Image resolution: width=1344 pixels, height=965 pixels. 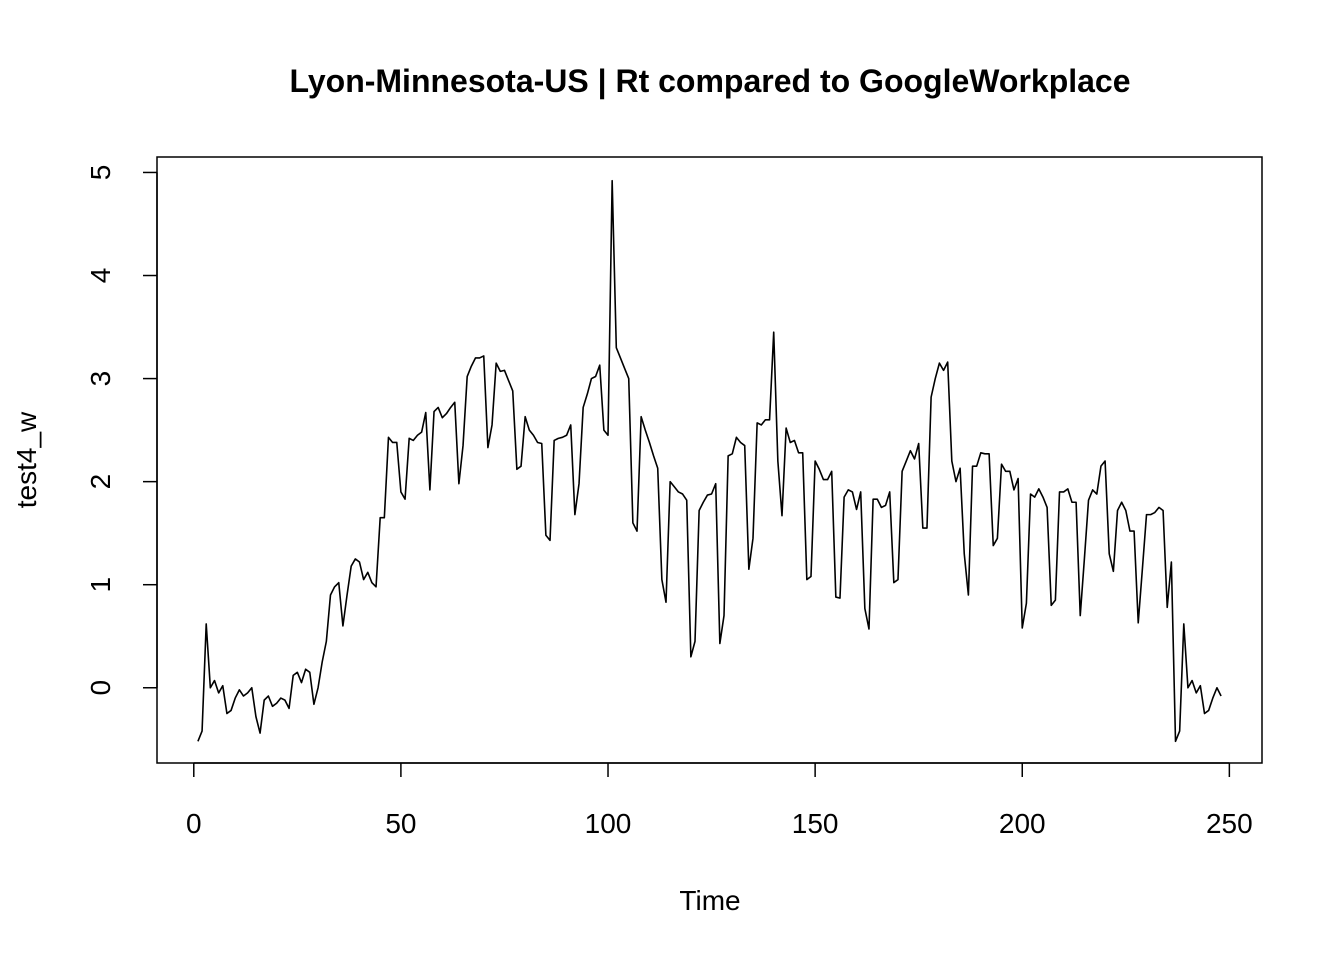 What do you see at coordinates (100, 482) in the screenshot?
I see `y-tick-label: 2` at bounding box center [100, 482].